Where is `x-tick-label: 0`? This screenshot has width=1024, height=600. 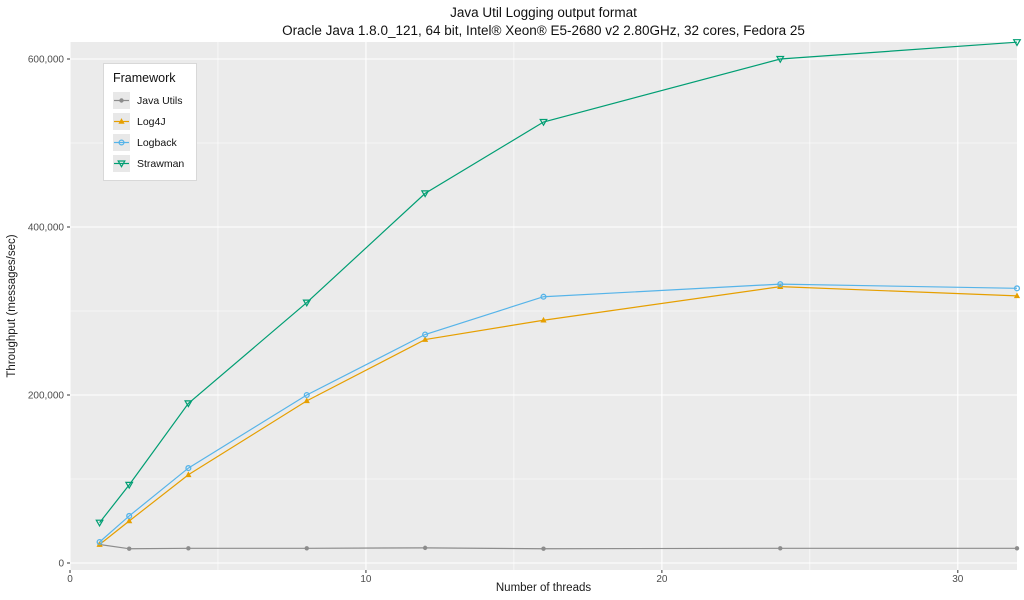 x-tick-label: 0 is located at coordinates (70, 579).